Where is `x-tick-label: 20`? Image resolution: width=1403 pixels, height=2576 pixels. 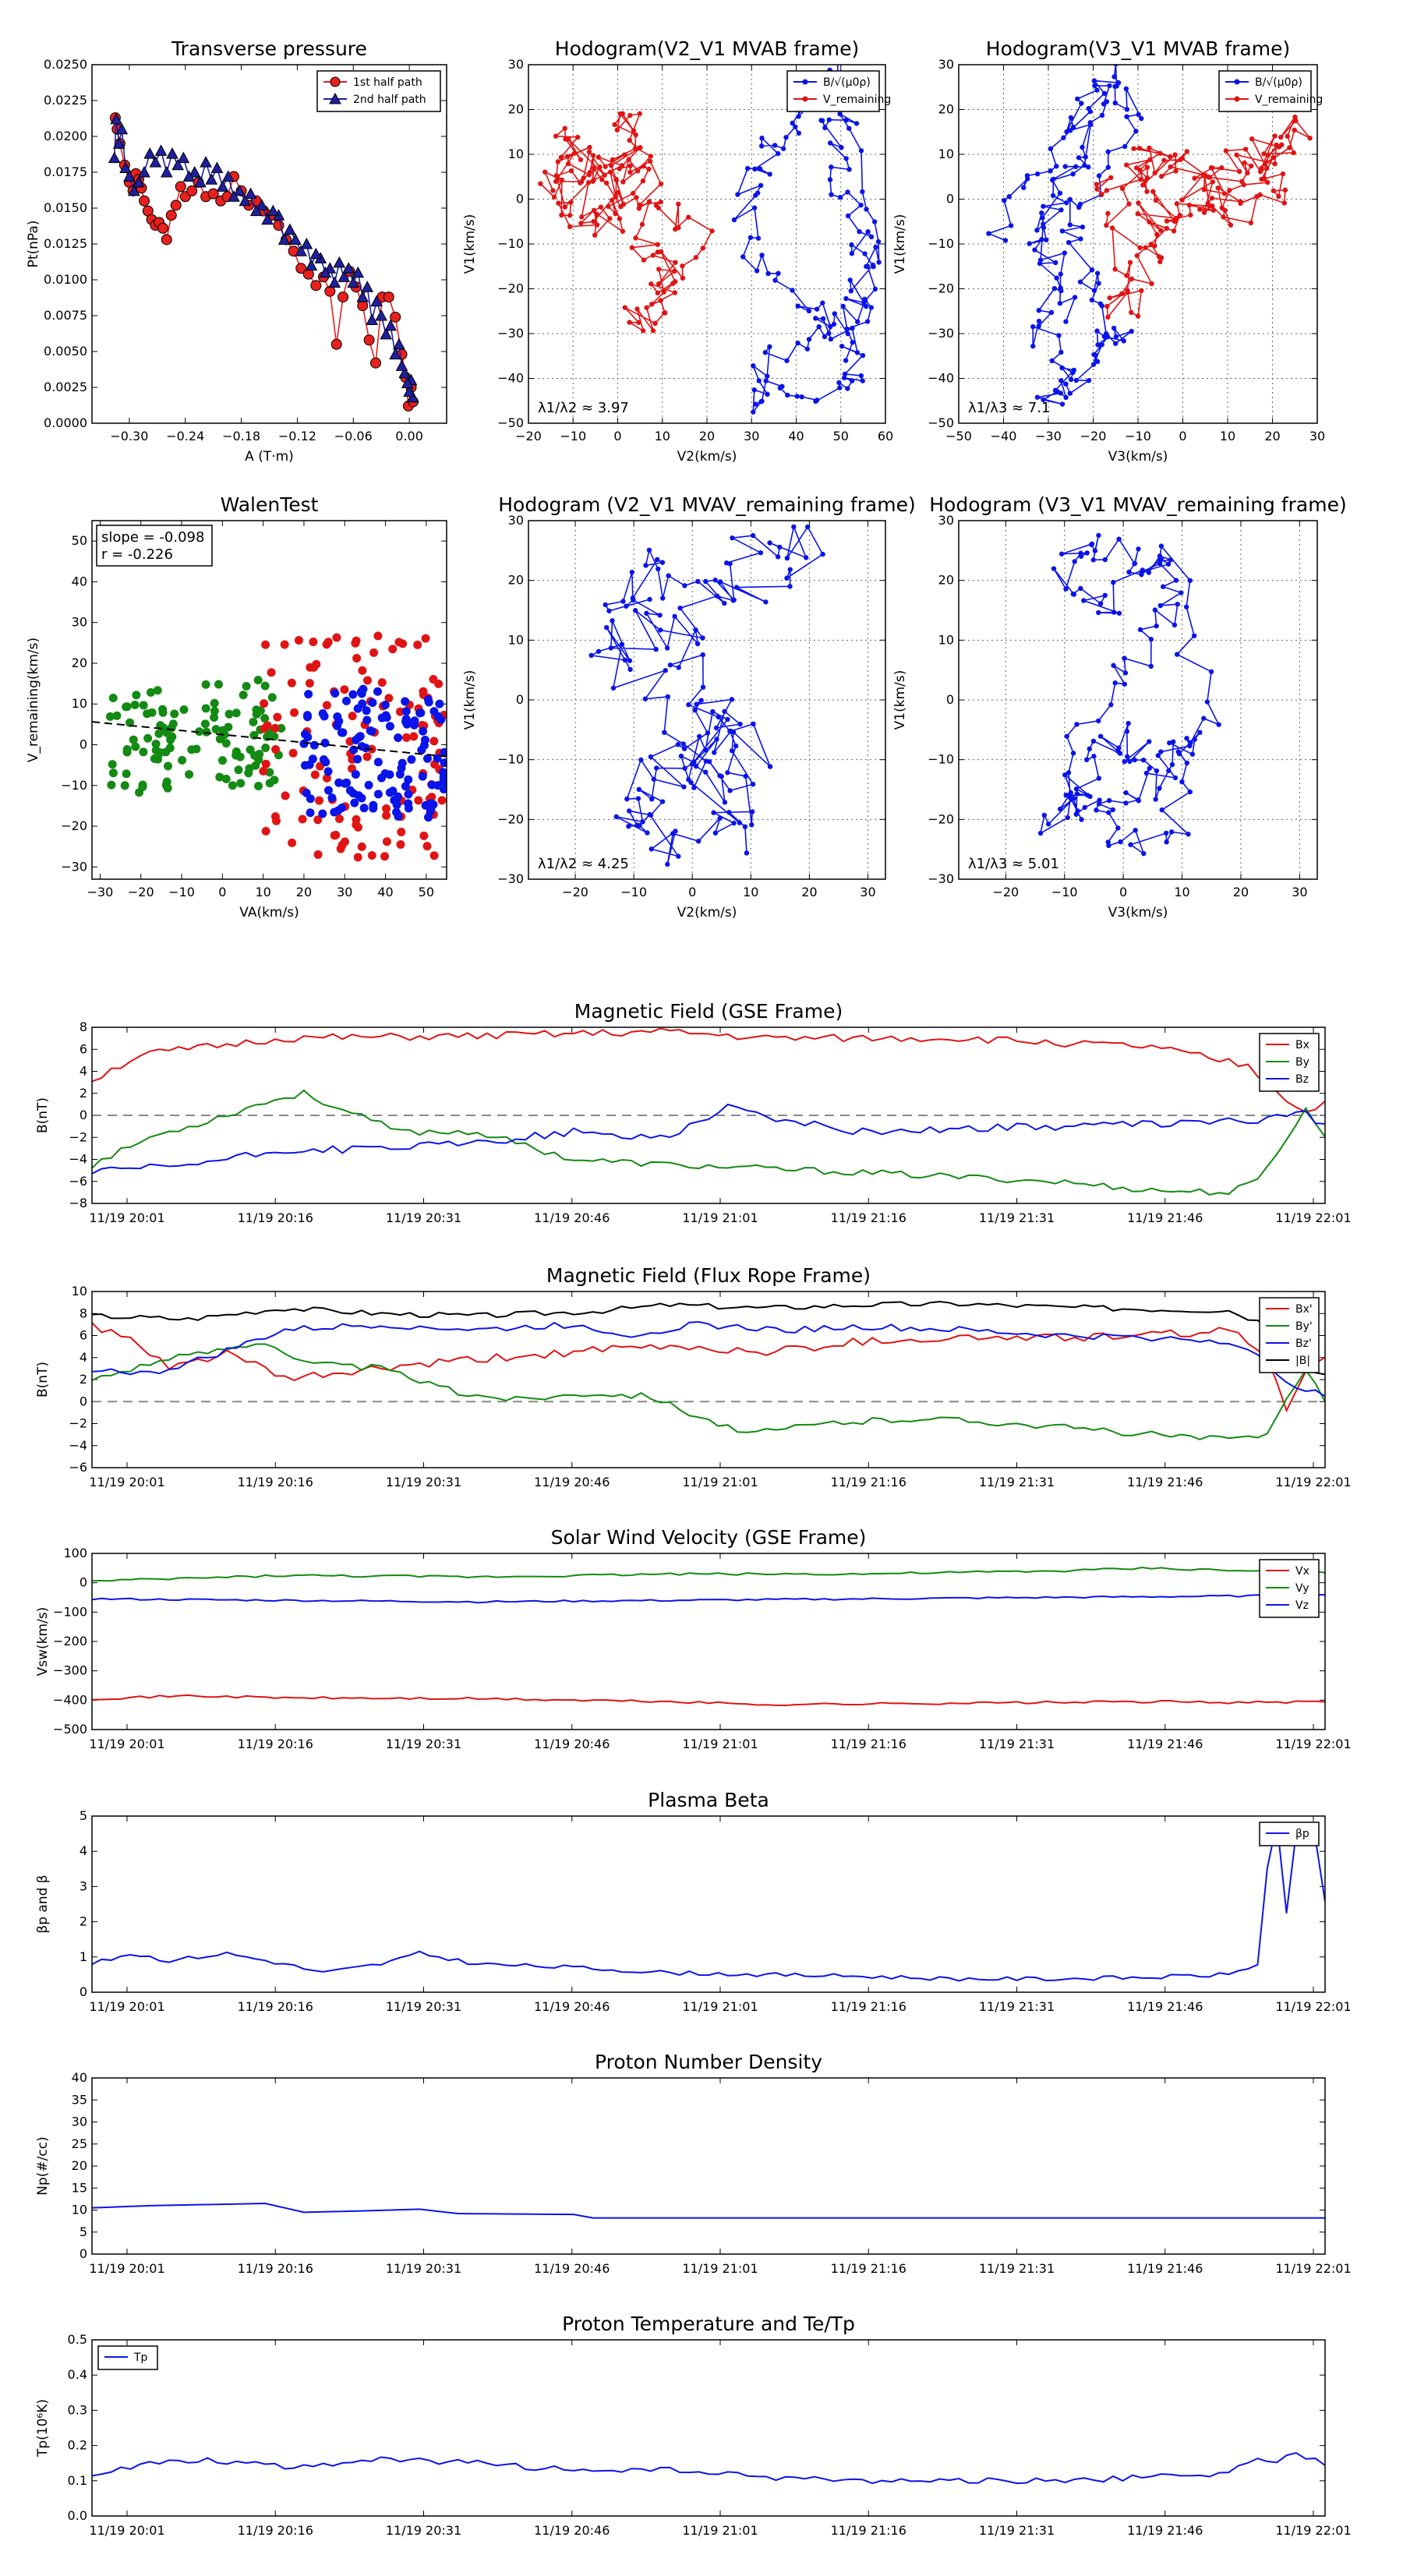 x-tick-label: 20 is located at coordinates (1272, 436).